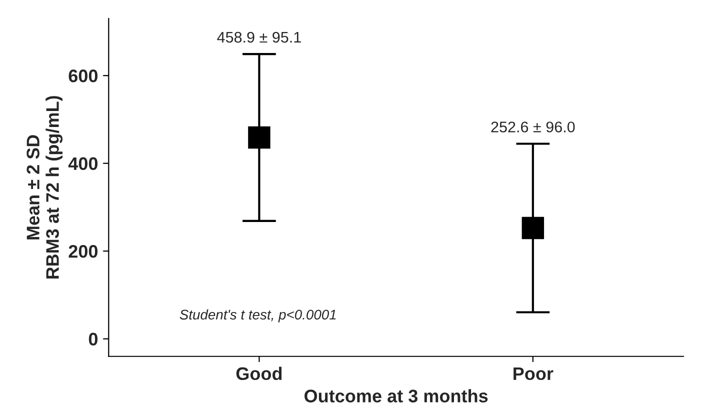  I want to click on y-tick-label: 0, so click(93, 339).